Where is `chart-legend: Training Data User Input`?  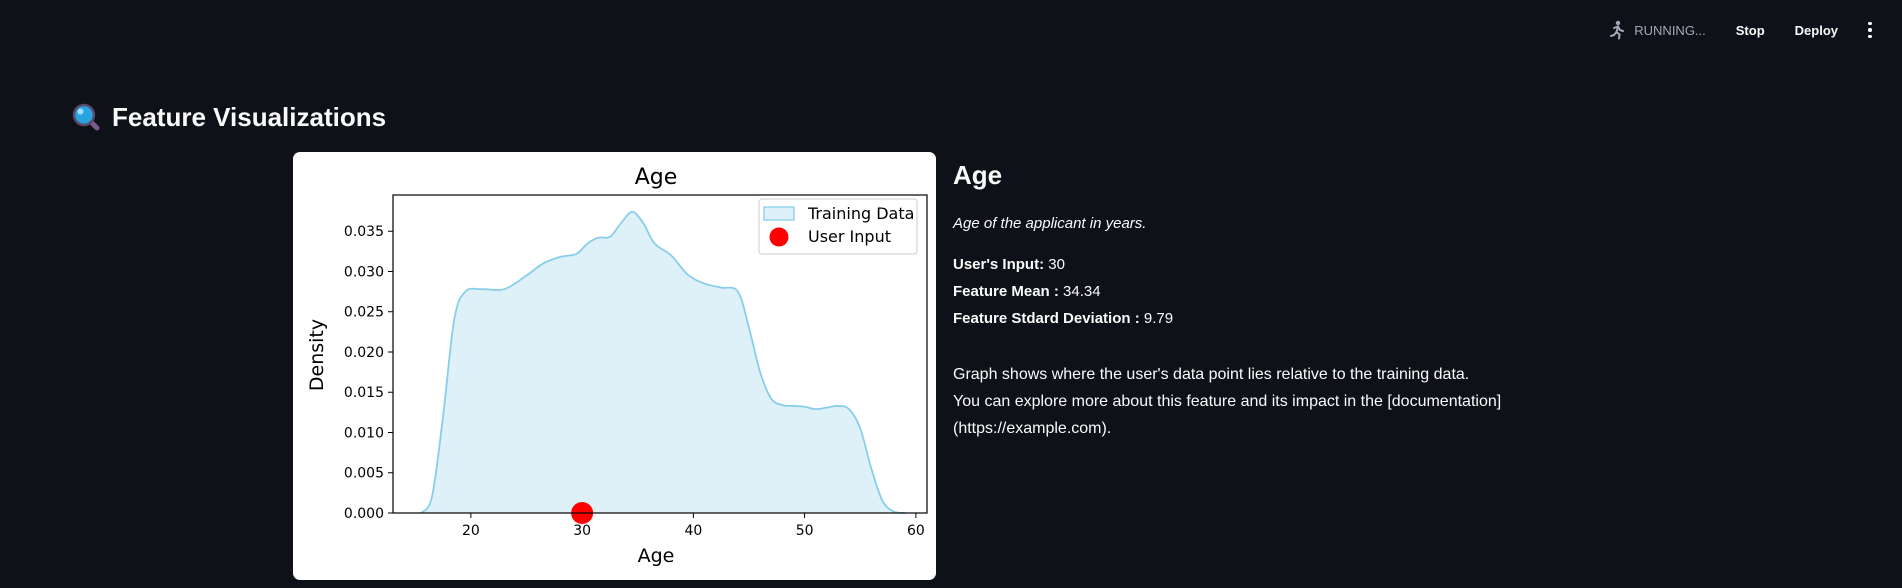
chart-legend: Training Data User Input is located at coordinates (838, 226).